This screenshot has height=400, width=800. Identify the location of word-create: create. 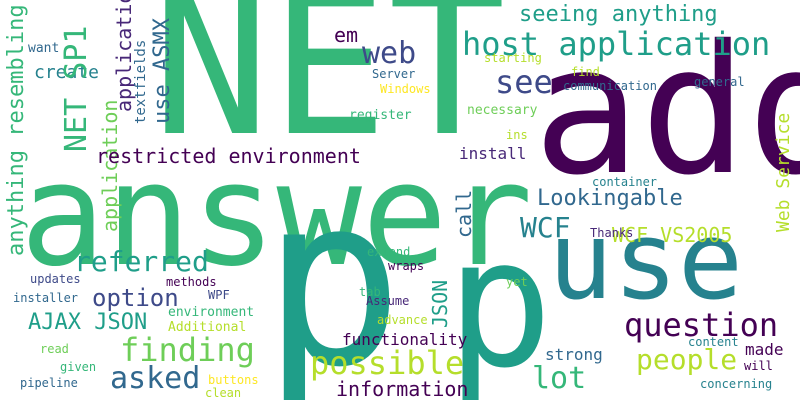
(67, 72).